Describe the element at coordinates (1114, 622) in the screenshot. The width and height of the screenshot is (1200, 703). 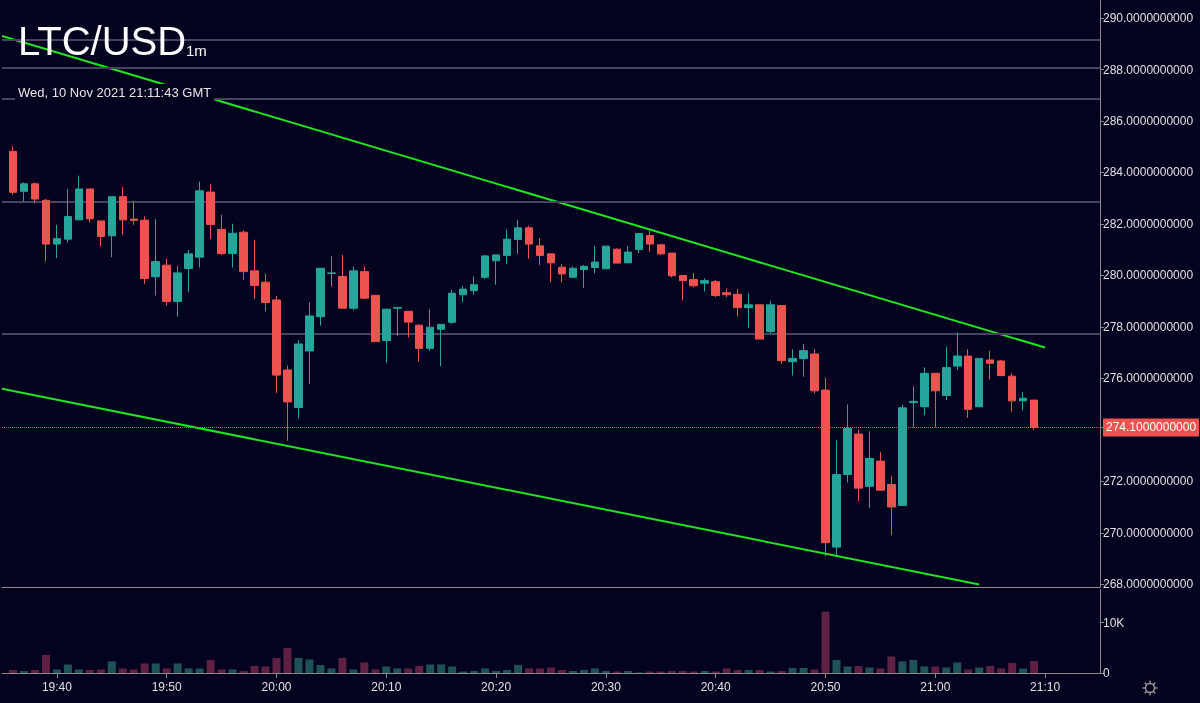
I see `y-tick-label: 10K` at that location.